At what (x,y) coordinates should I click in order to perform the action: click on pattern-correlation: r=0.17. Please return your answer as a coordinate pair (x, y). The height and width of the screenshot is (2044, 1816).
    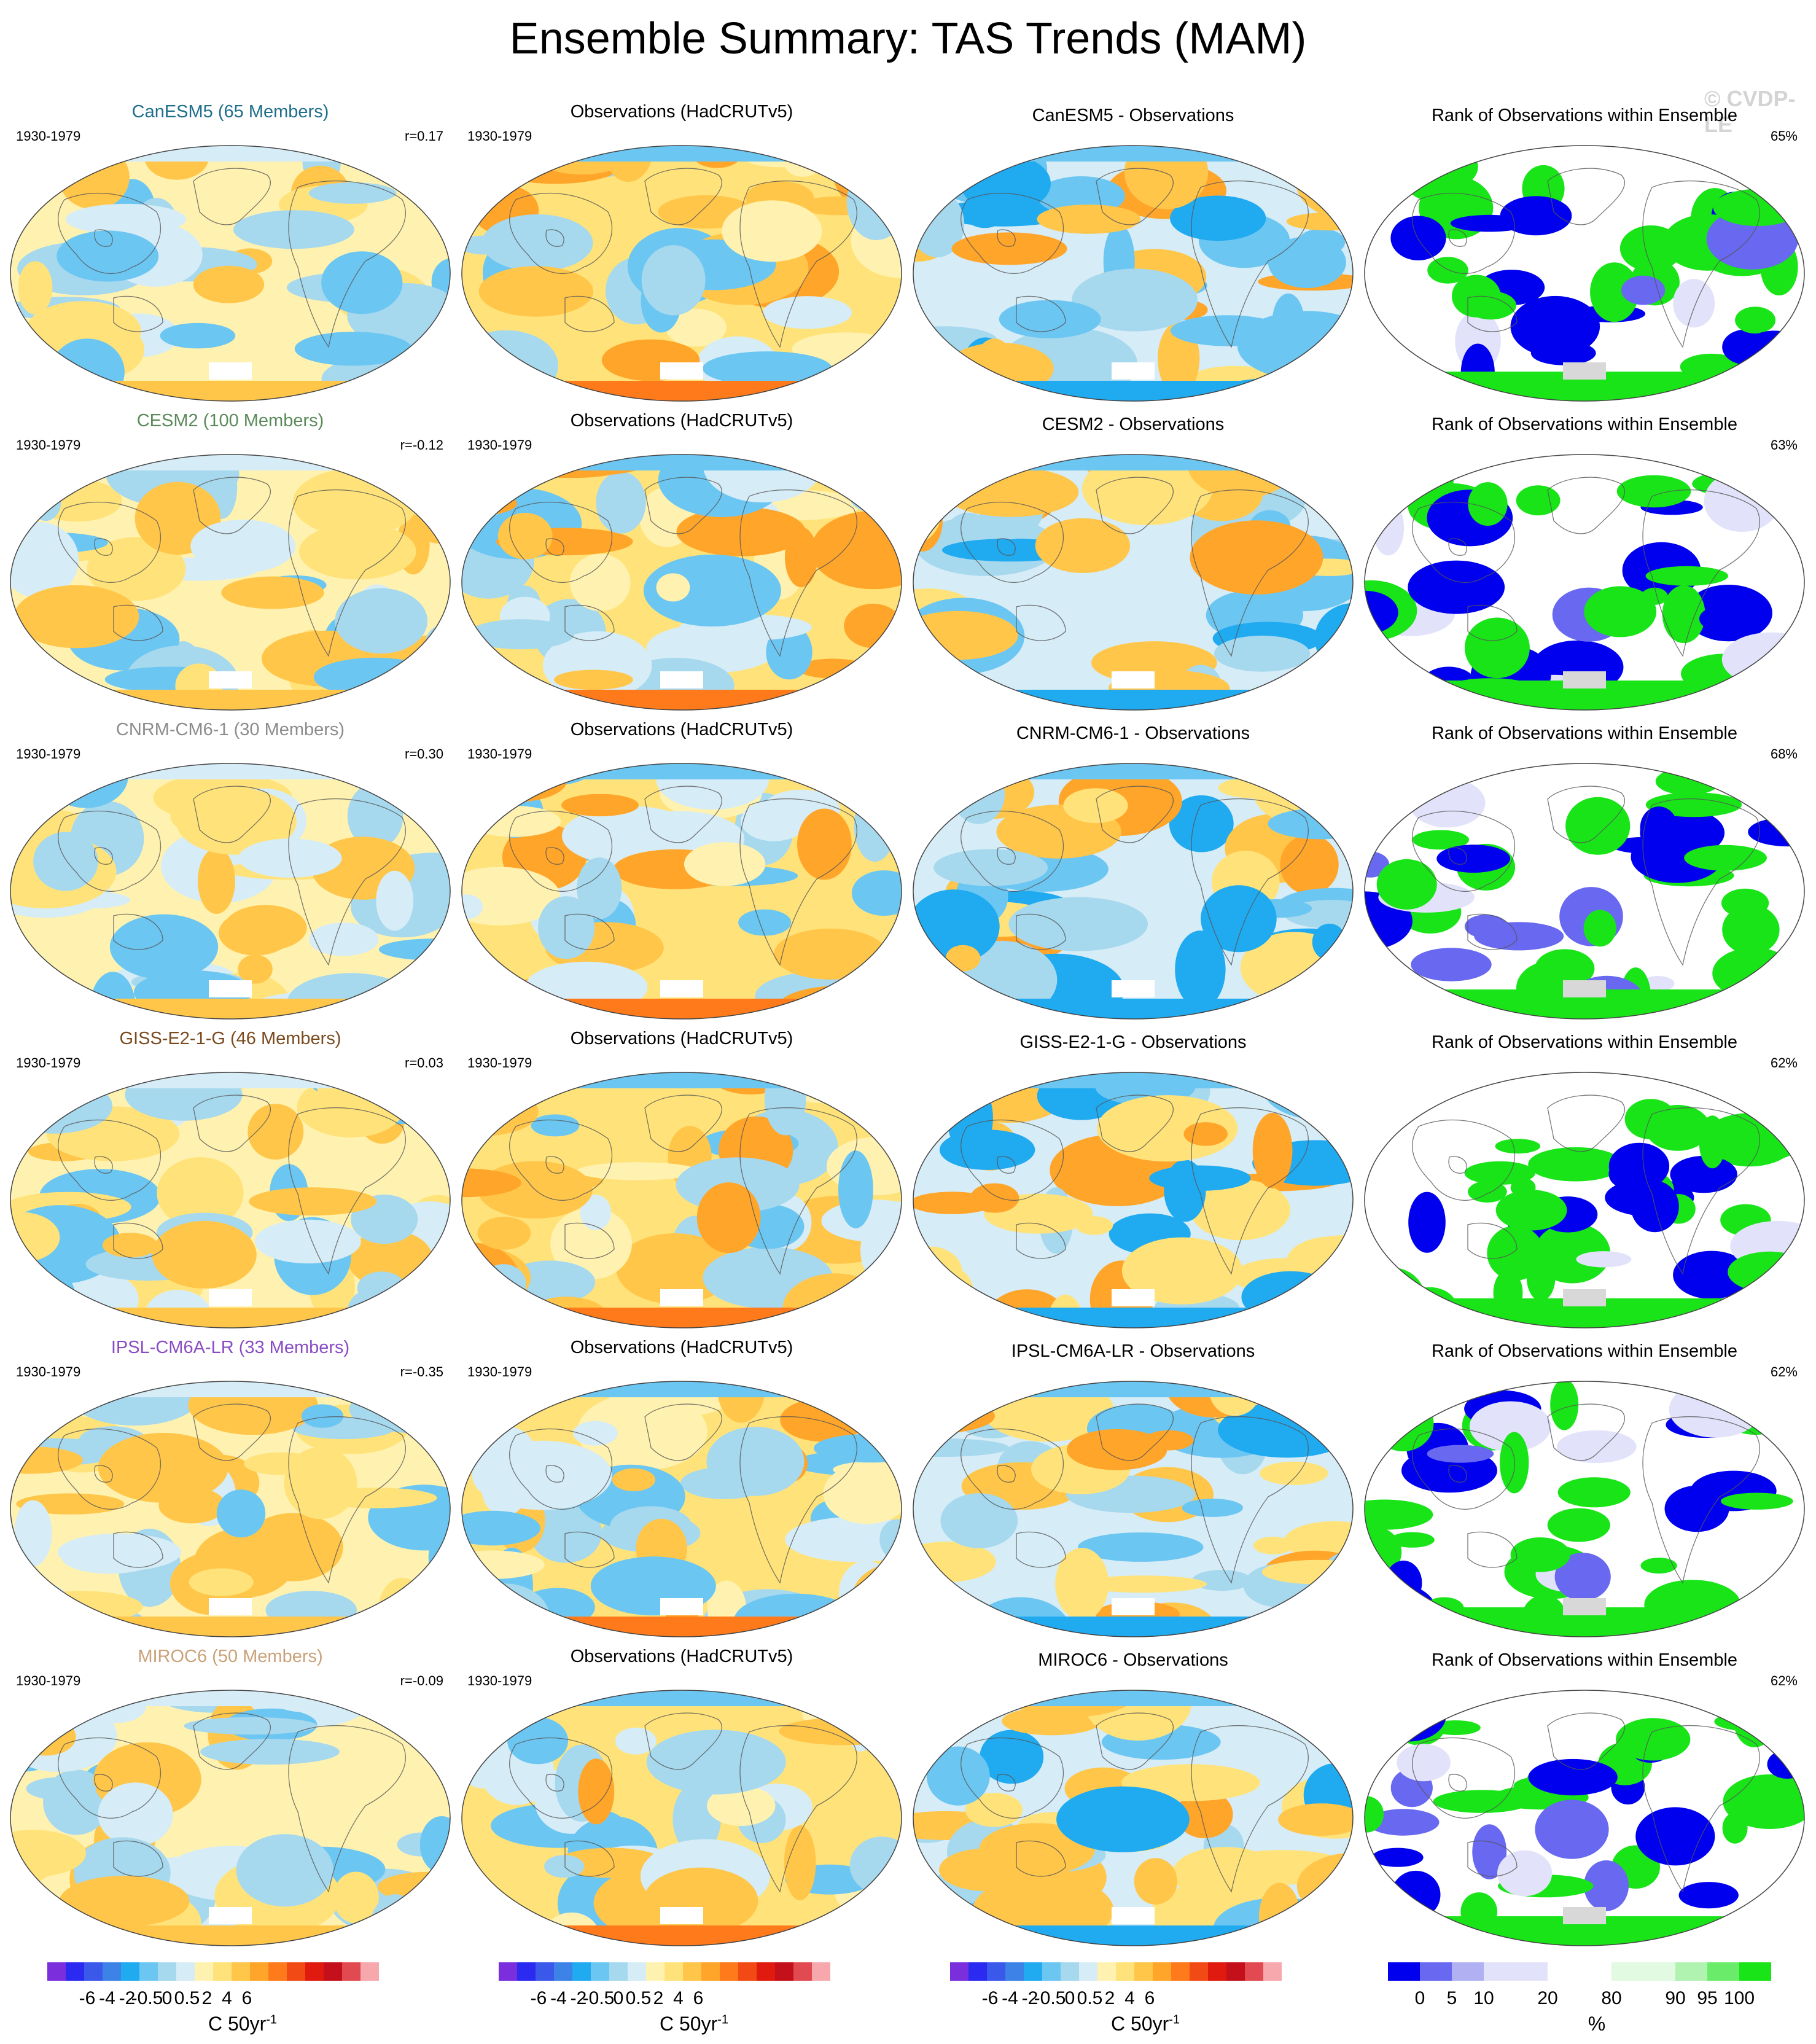
    Looking at the image, I should click on (424, 136).